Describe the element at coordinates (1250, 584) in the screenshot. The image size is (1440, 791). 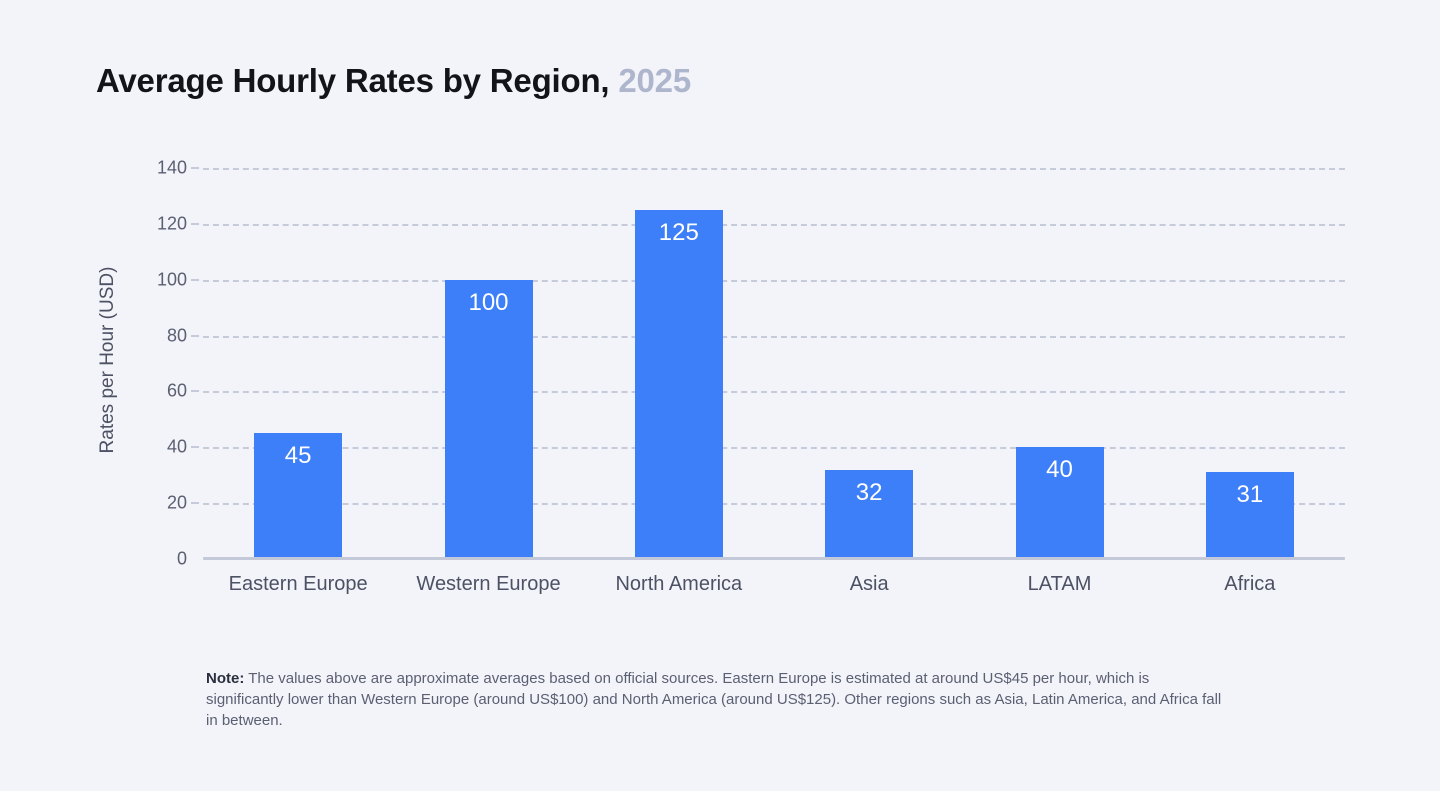
I see `x-axis-category-label: Africa` at that location.